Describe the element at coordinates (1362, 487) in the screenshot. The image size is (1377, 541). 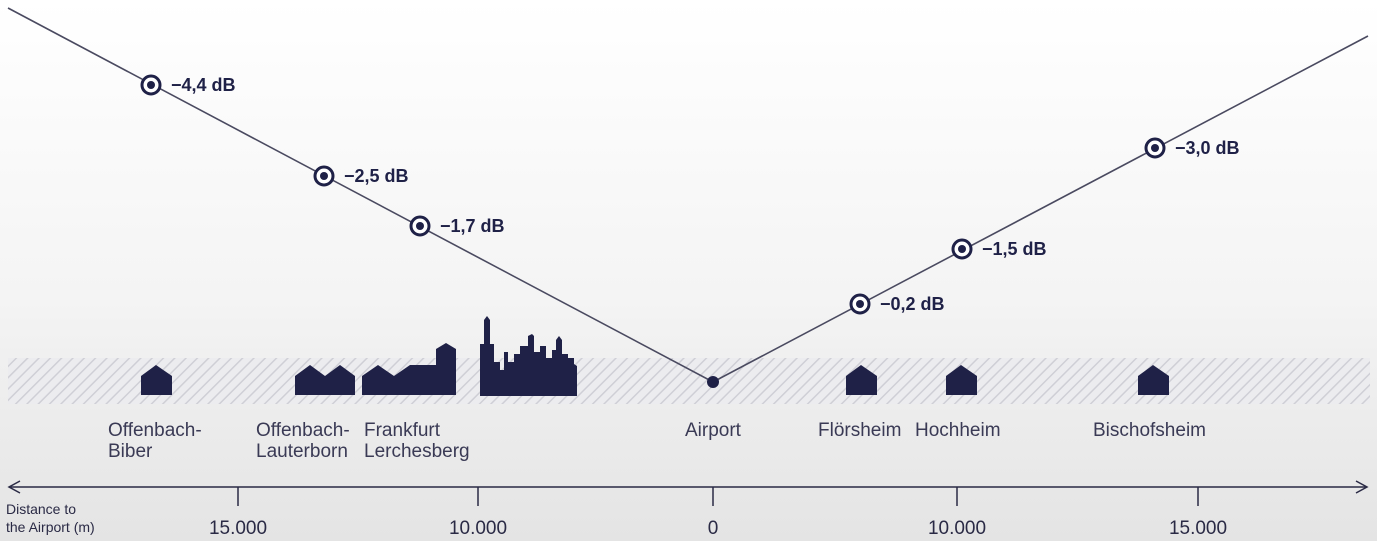
I see `axis-arrow-right` at that location.